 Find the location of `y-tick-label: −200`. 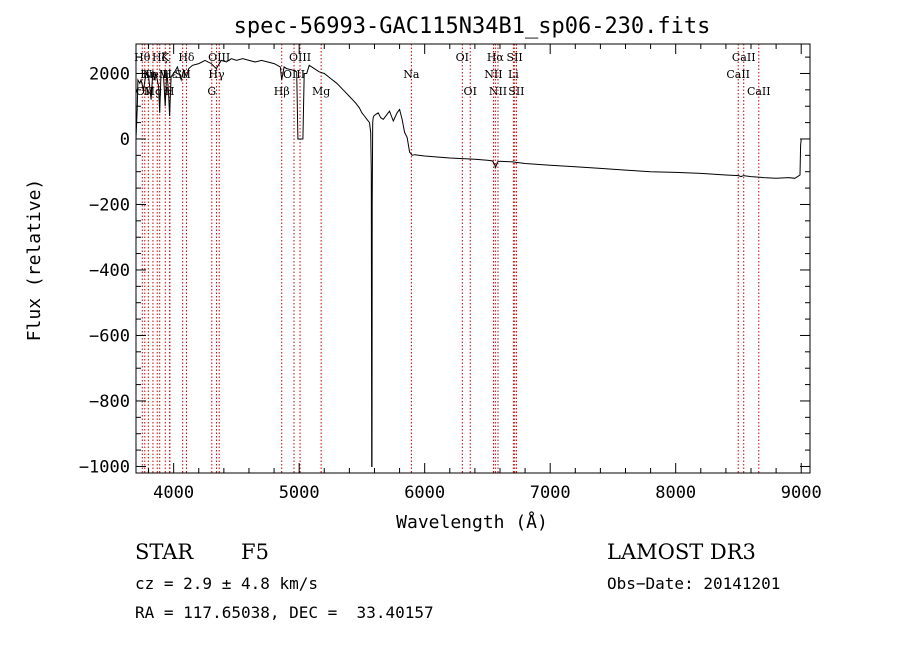

y-tick-label: −200 is located at coordinates (109, 205).